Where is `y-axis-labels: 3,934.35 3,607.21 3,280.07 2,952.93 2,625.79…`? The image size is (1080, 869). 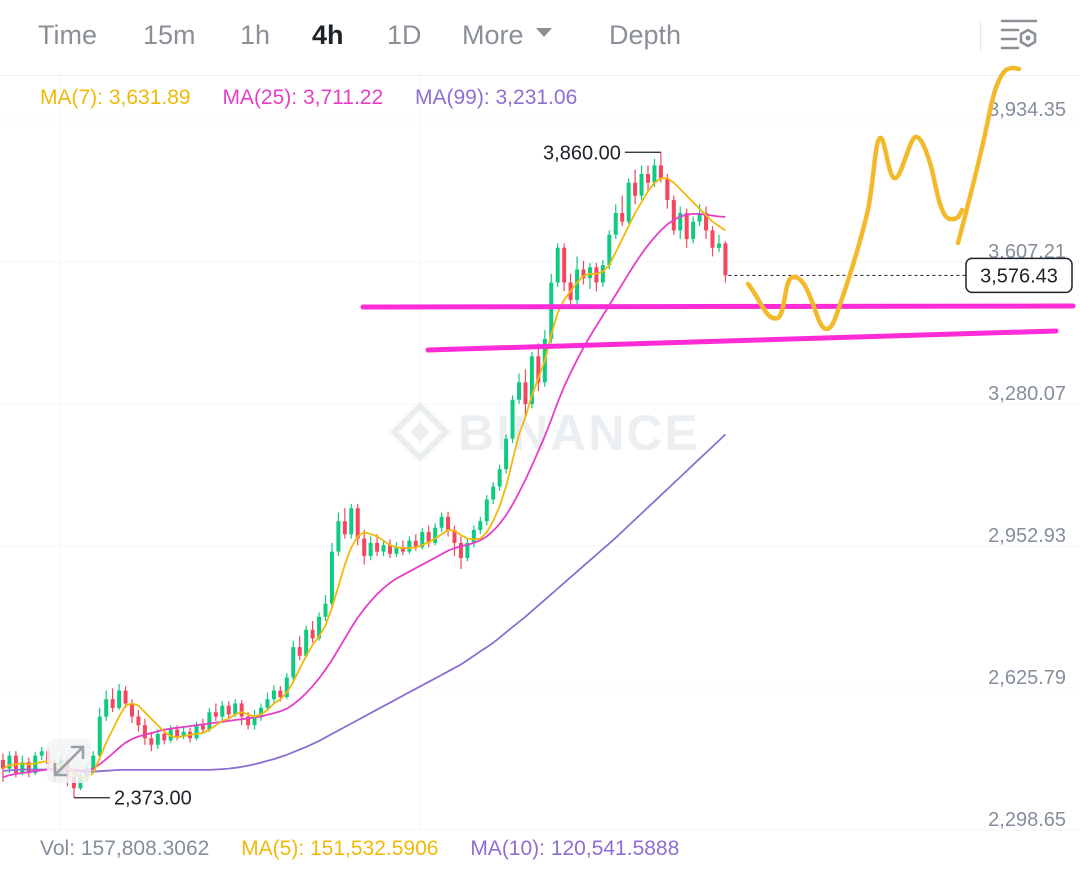
y-axis-labels: 3,934.35 3,607.21 3,280.07 2,952.93 2,625.79… is located at coordinates (1027, 465).